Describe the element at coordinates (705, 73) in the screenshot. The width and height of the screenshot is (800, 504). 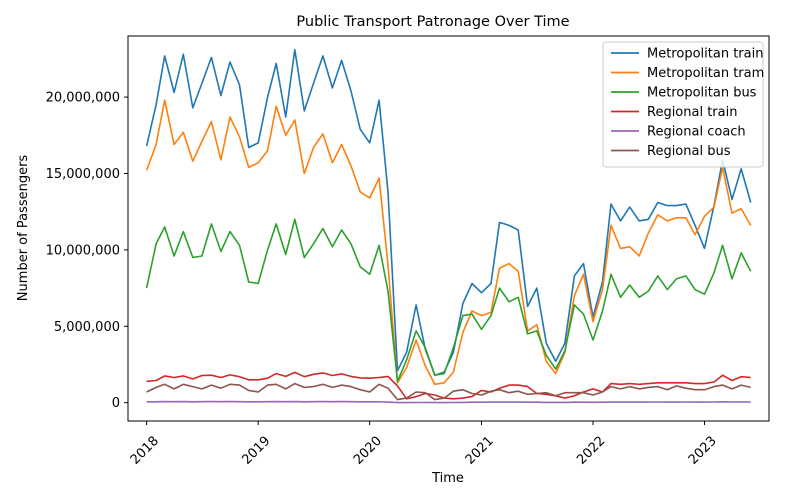
I see `legend-label: Metropolitan tram` at that location.